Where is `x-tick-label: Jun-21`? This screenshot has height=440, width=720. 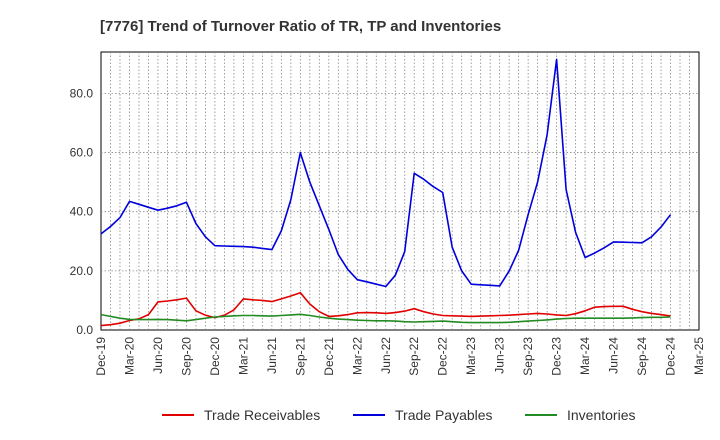
x-tick-label: Jun-21 is located at coordinates (272, 355).